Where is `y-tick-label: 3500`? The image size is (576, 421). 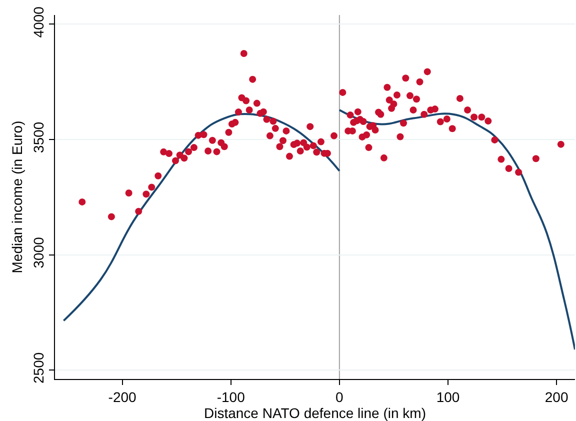 y-tick-label: 3500 is located at coordinates (38, 137).